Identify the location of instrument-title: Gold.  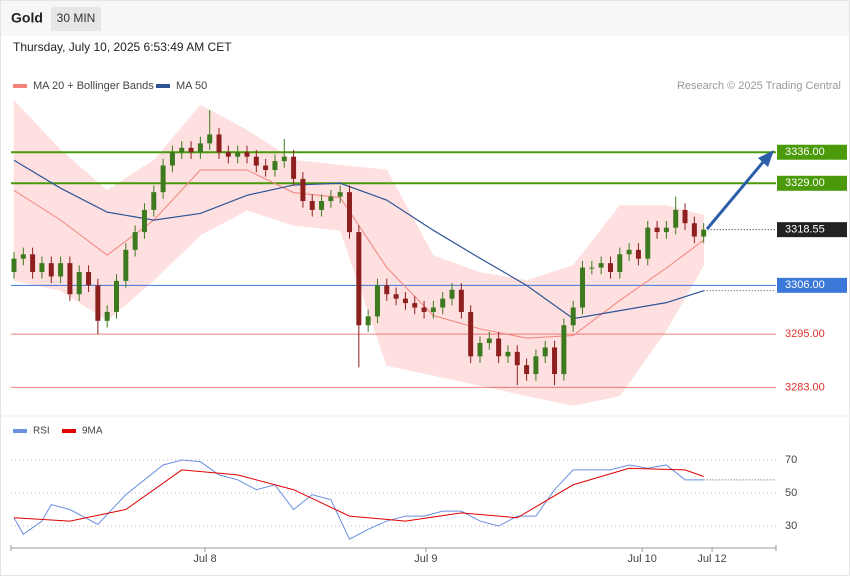
(27, 18).